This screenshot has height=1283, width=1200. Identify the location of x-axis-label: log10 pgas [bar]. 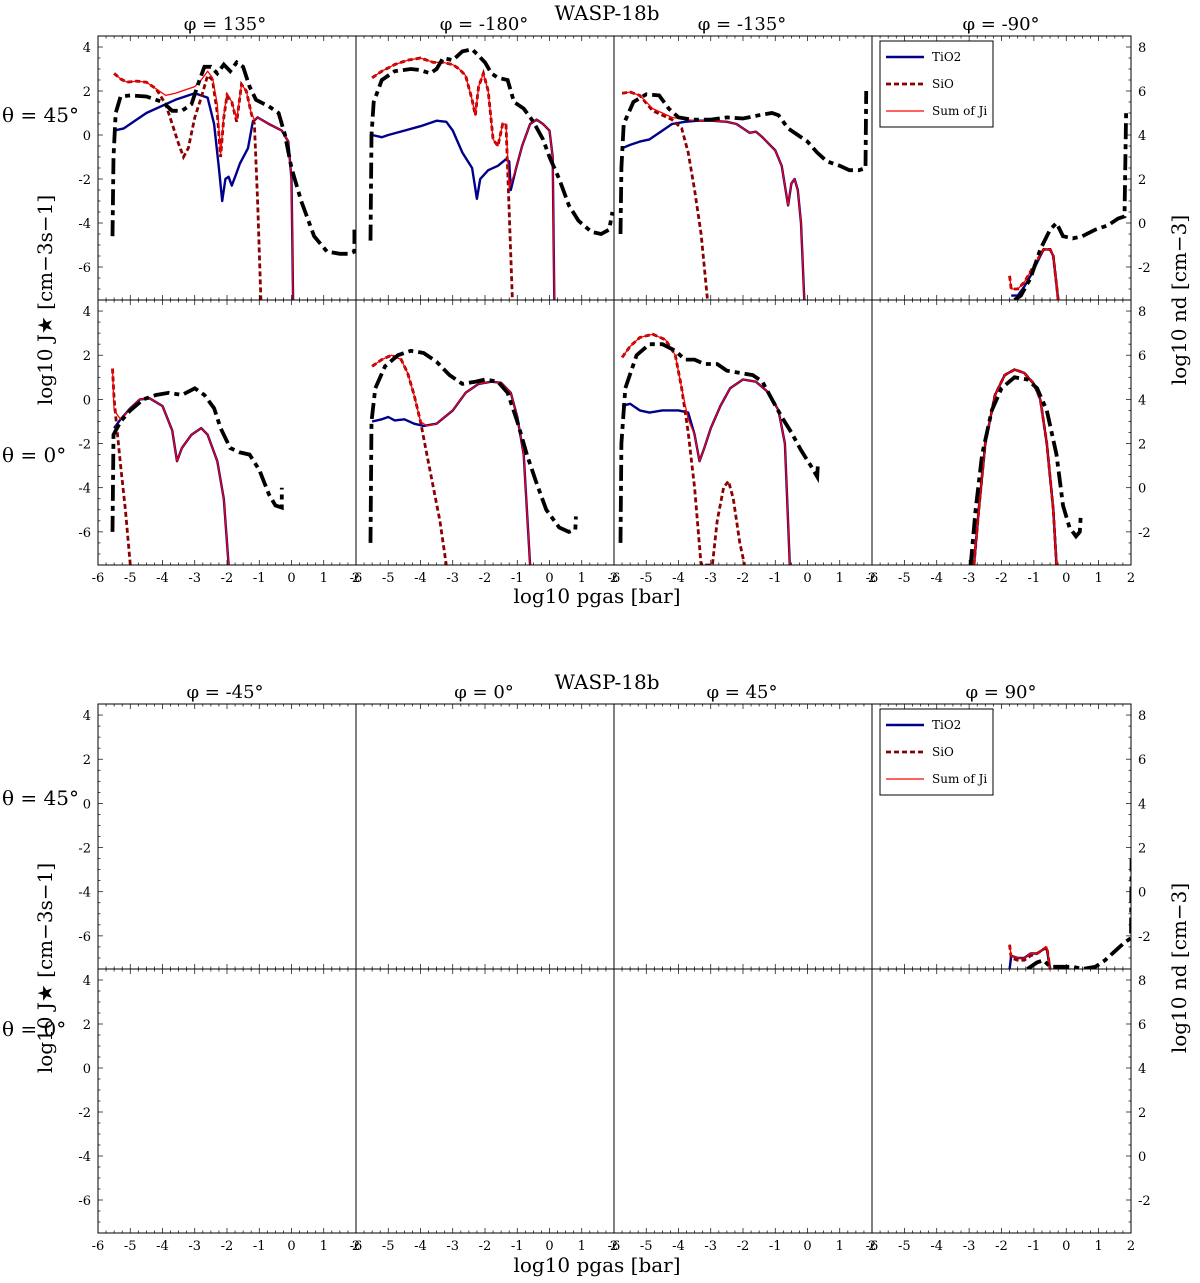
(596, 596).